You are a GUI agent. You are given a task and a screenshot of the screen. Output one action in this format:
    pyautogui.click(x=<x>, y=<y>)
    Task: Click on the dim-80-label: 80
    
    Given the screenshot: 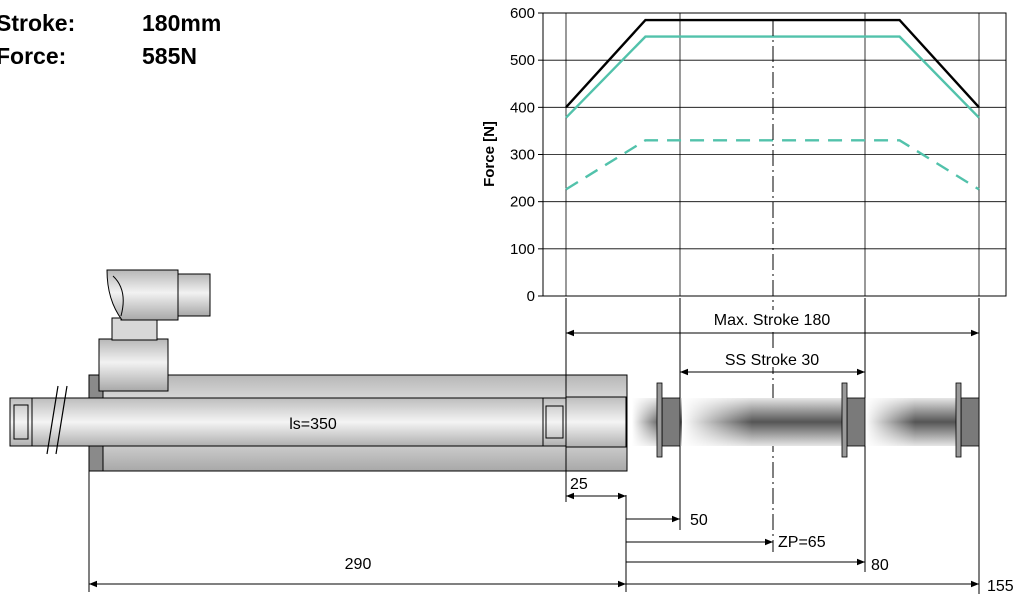 What is the action you would take?
    pyautogui.click(x=880, y=565)
    